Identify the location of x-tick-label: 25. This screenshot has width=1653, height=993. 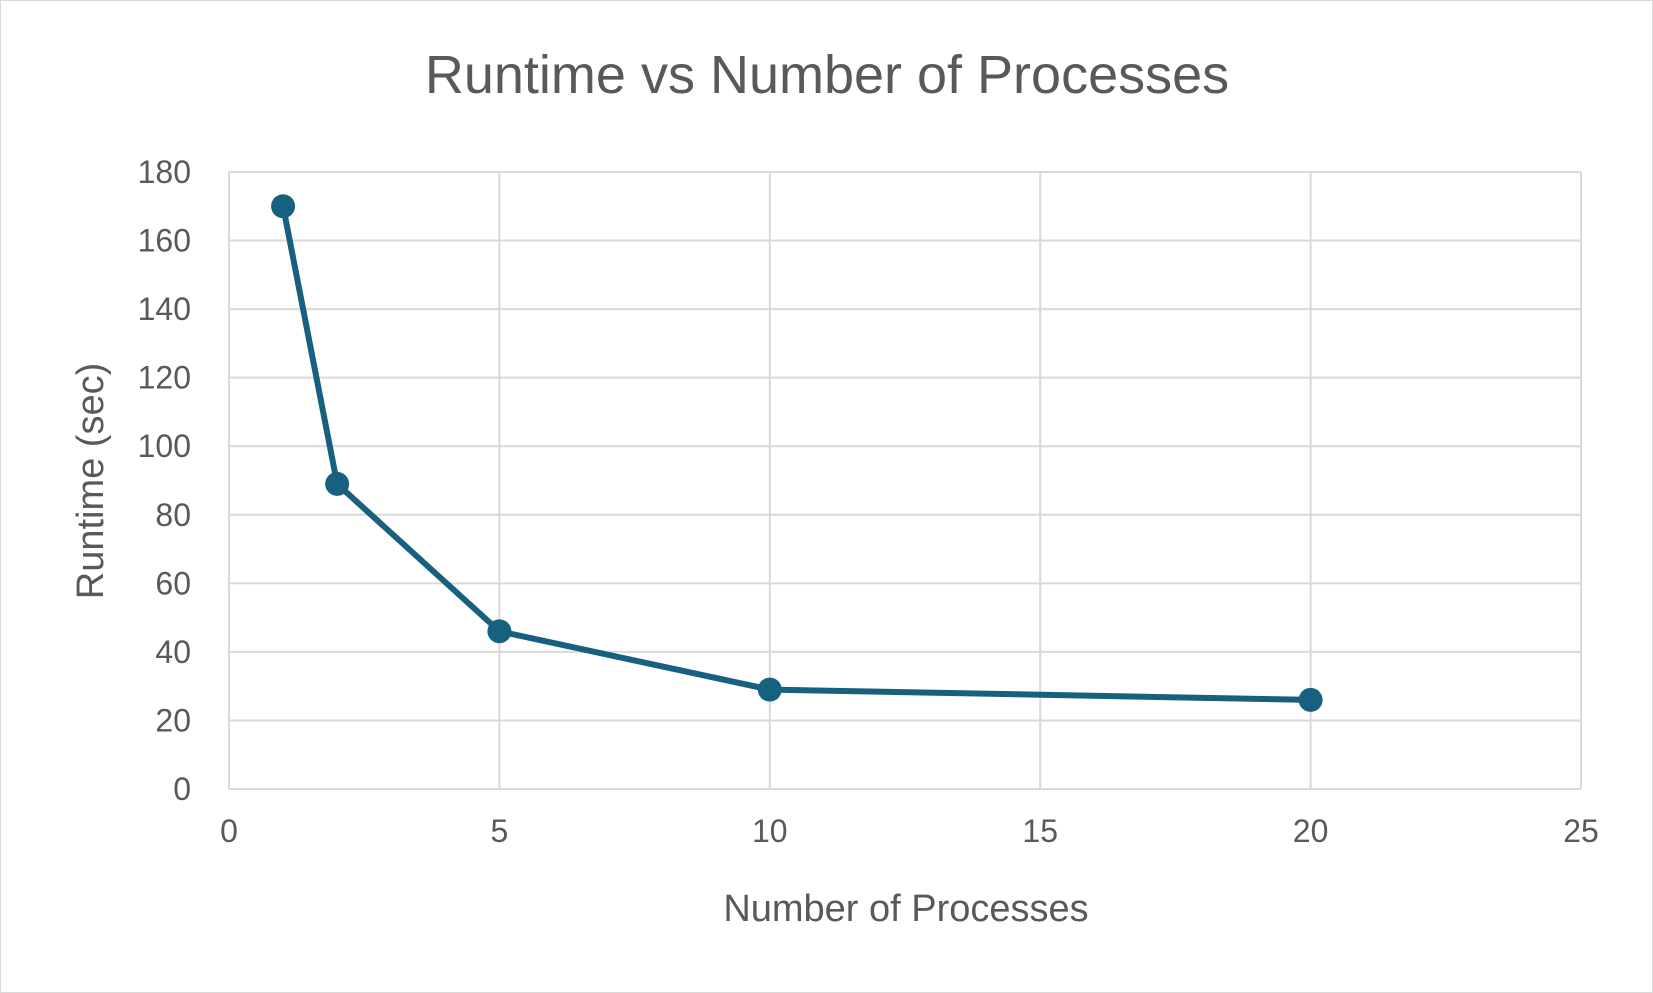
(1581, 831).